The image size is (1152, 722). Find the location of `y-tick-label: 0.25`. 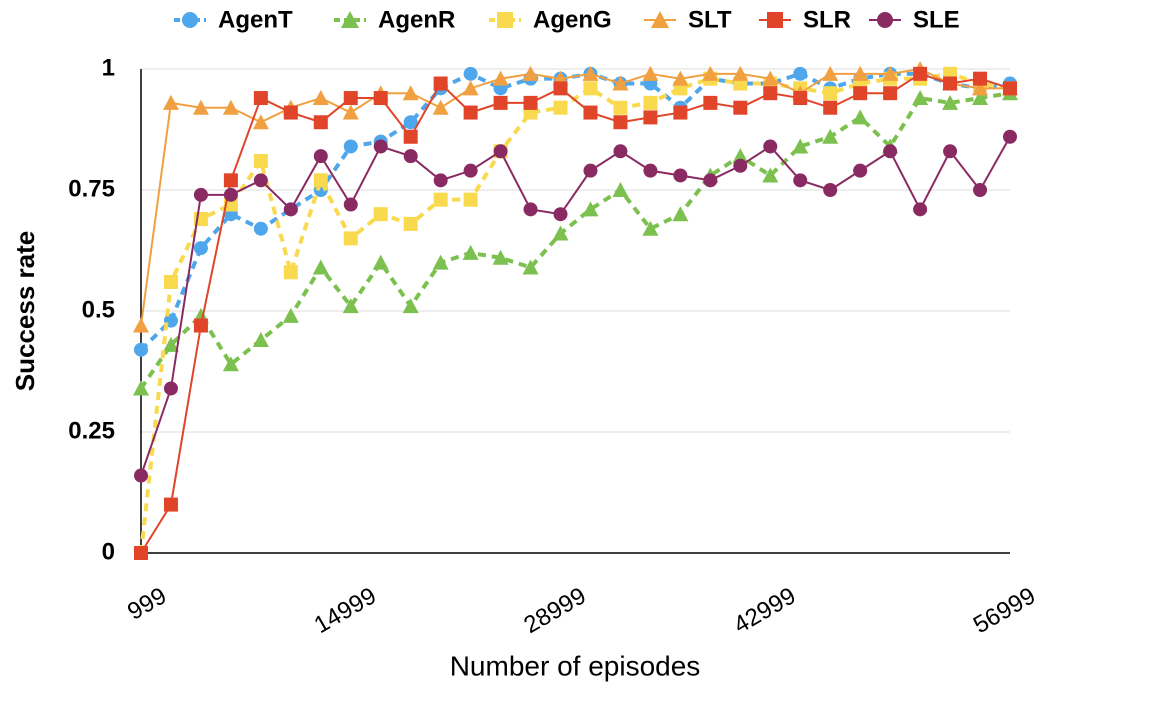

y-tick-label: 0.25 is located at coordinates (91, 430).